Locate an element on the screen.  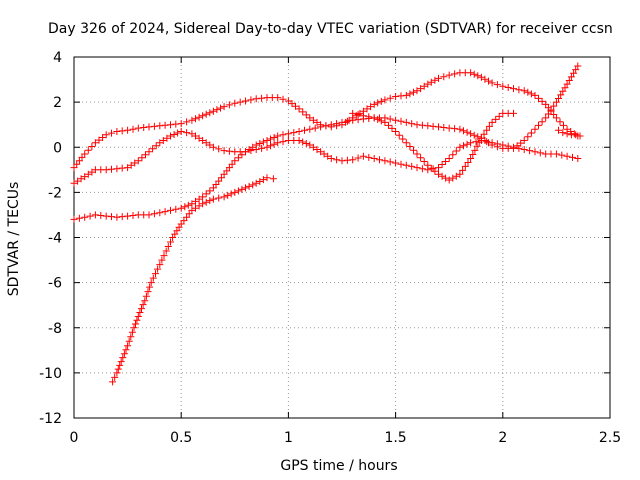
x-axis-label: GPS time / hours is located at coordinates (338, 466).